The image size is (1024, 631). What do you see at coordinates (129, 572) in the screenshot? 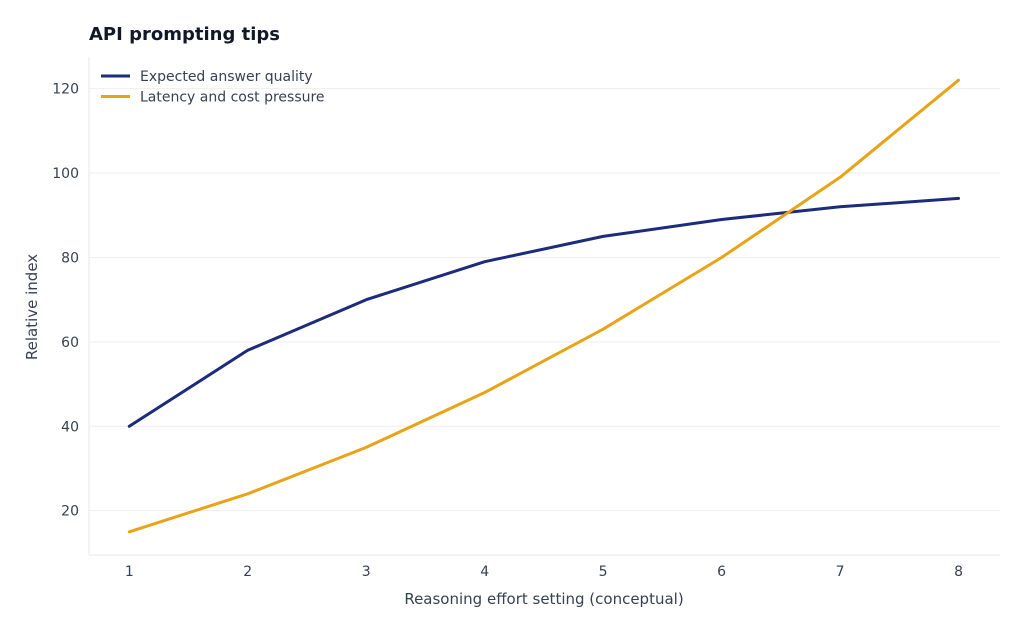
I see `x-tick-label: 1` at bounding box center [129, 572].